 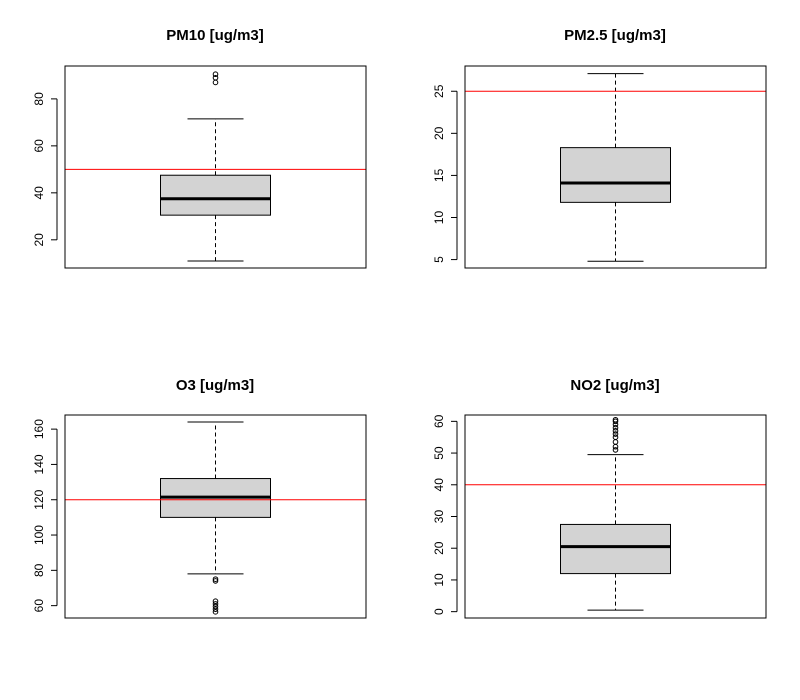 I want to click on y-tick-label: 5, so click(x=439, y=259).